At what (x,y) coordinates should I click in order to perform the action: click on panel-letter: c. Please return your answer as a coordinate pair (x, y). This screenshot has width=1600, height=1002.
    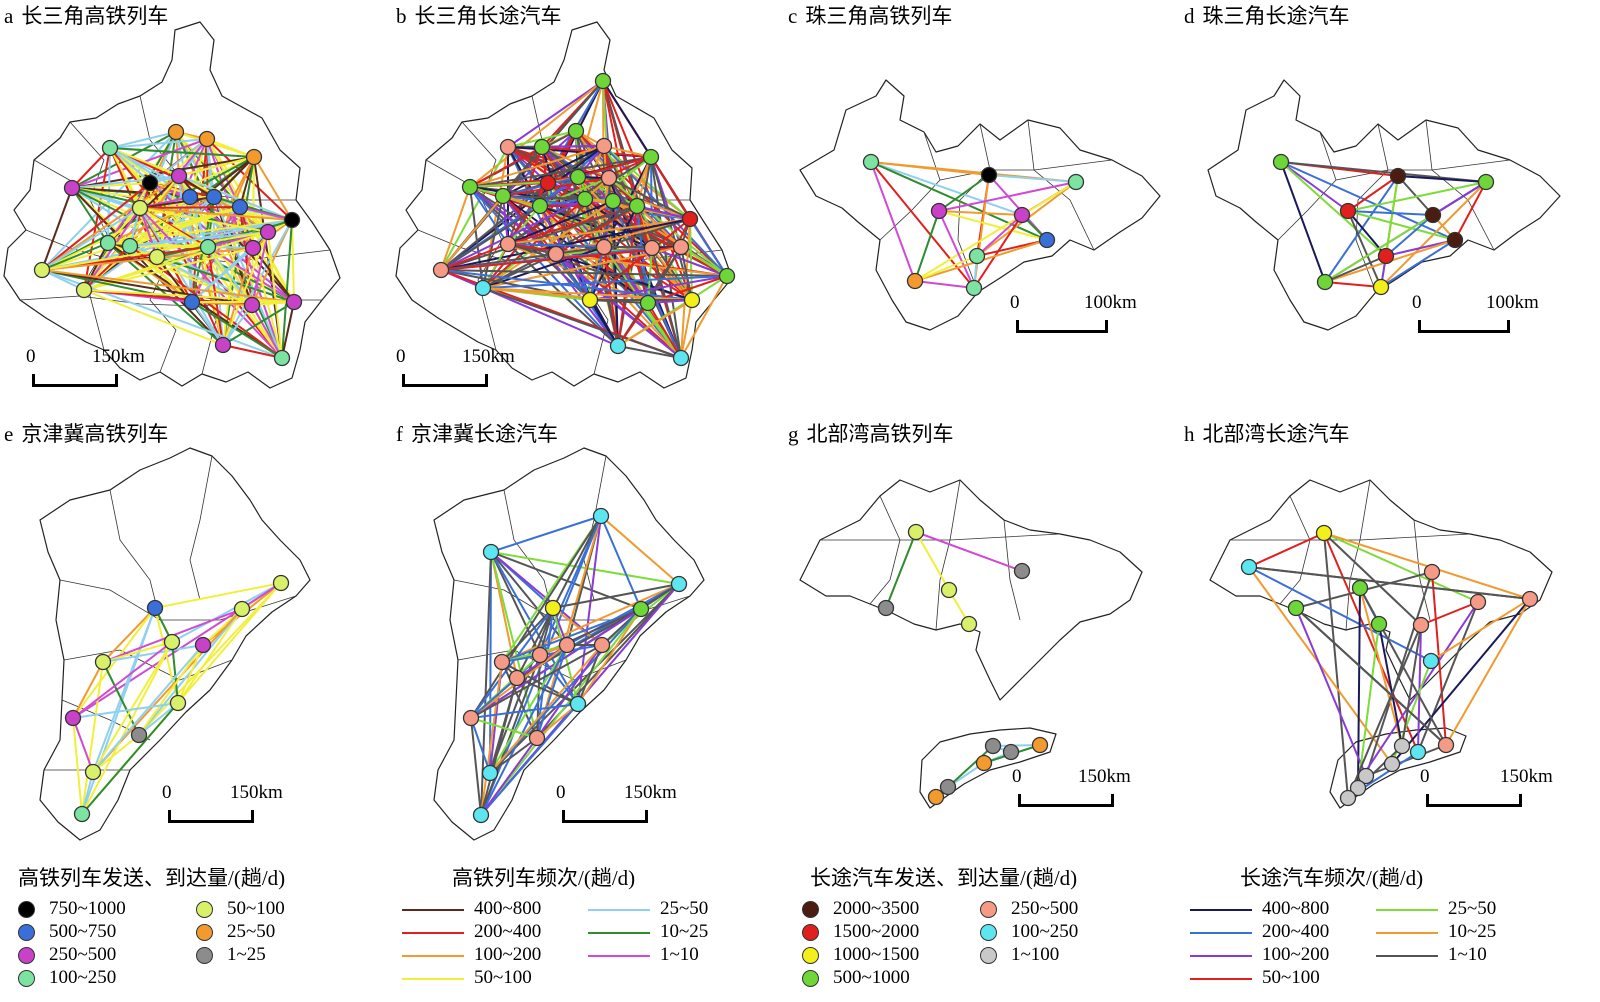
    Looking at the image, I should click on (793, 16).